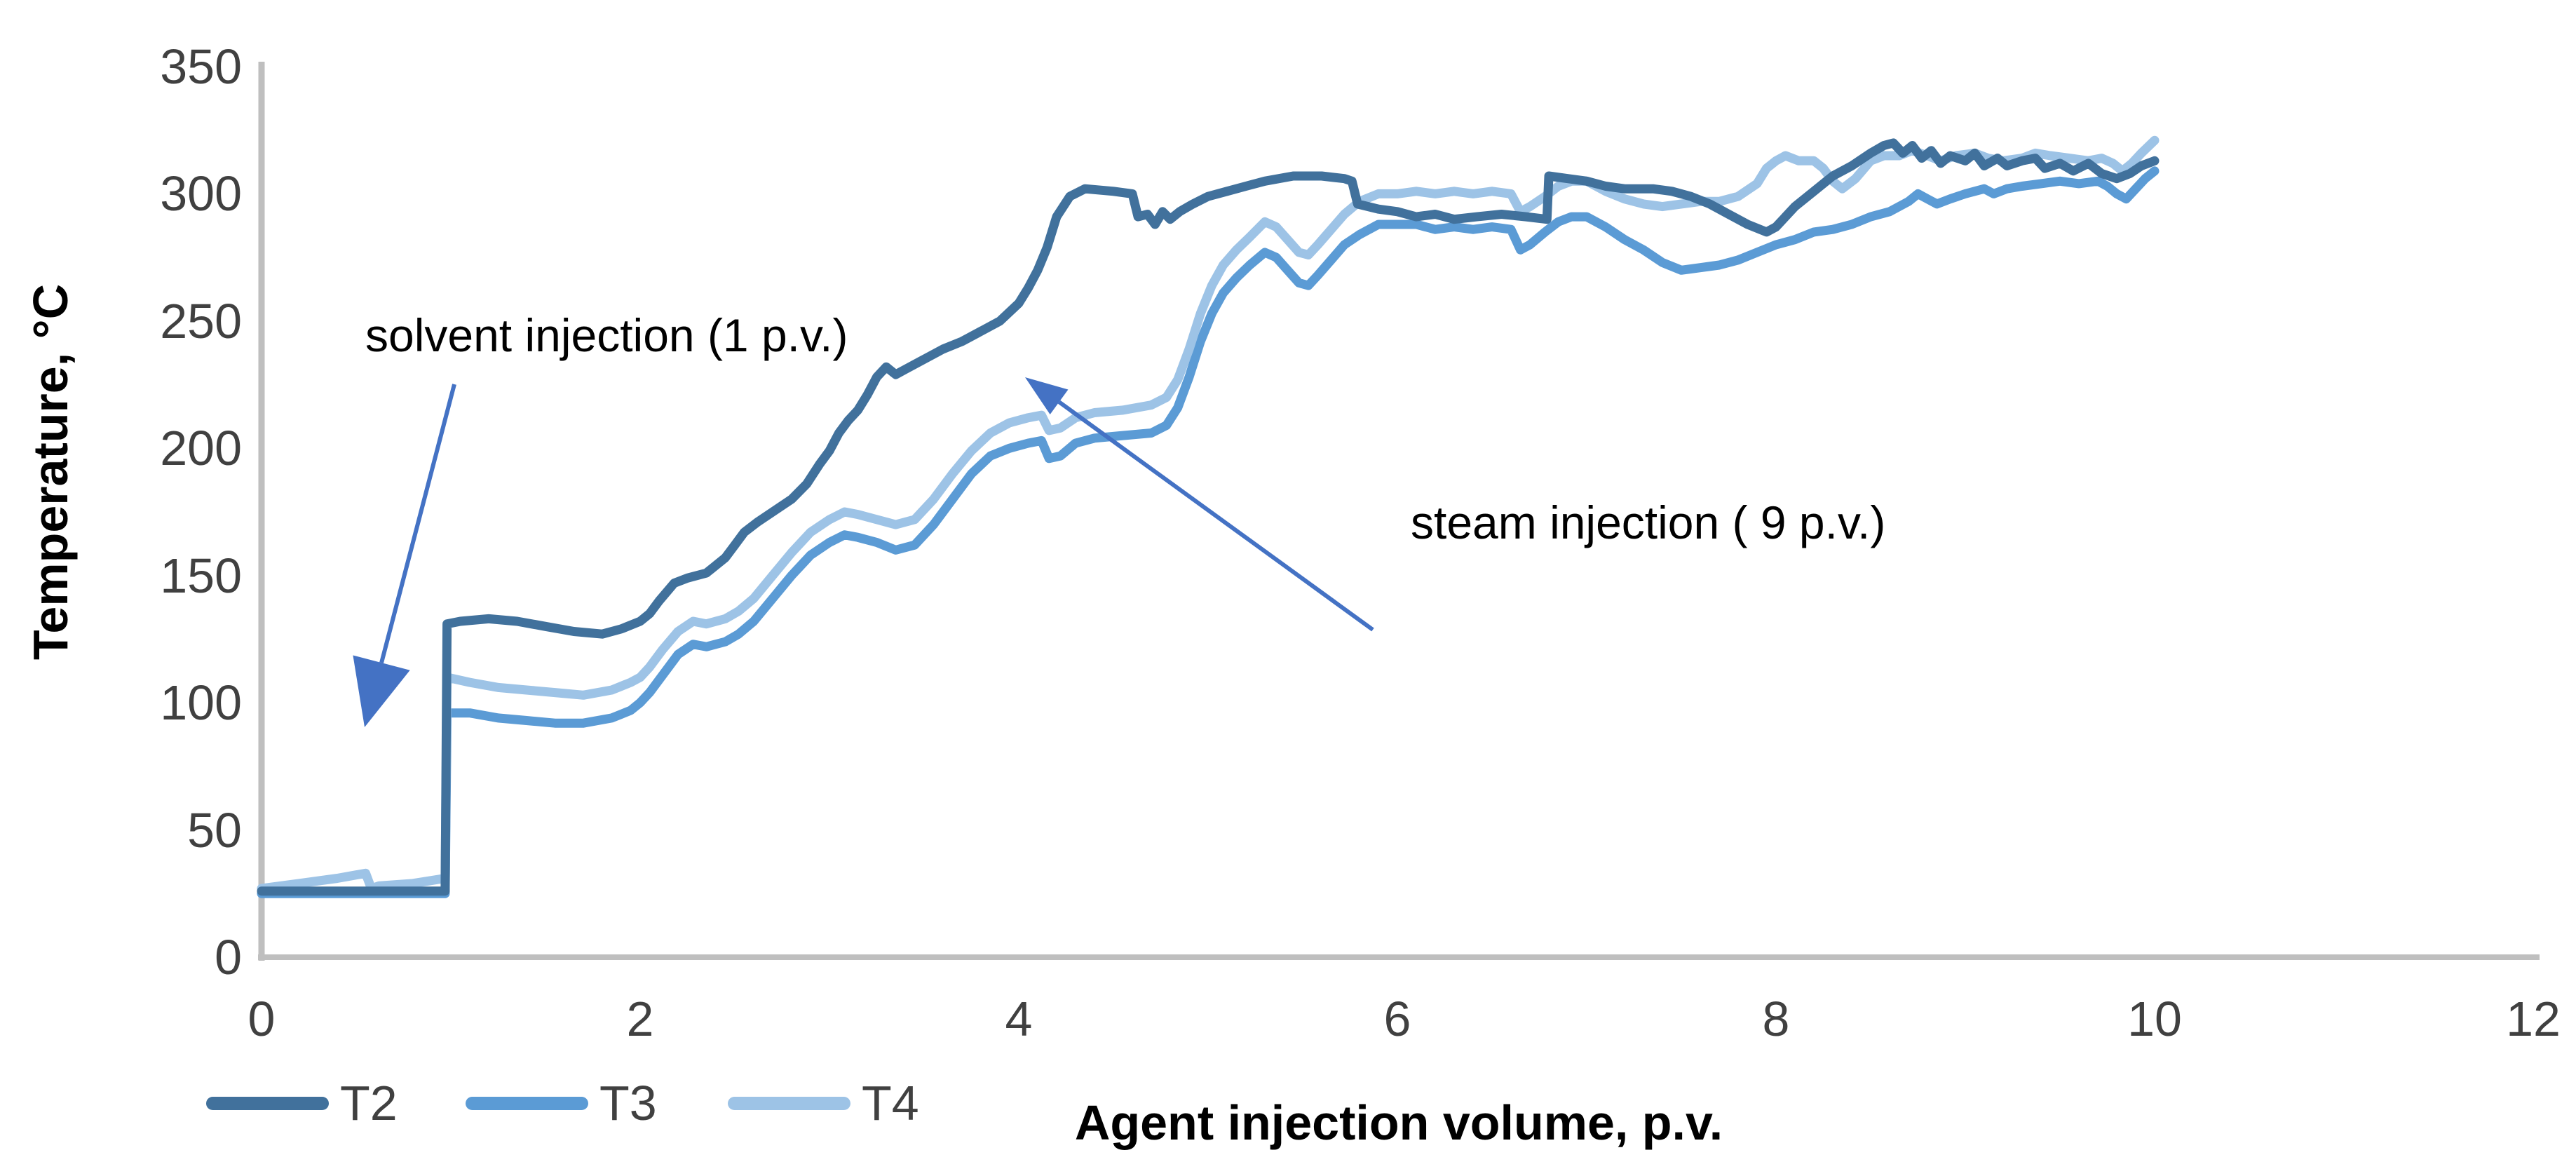  I want to click on annotation-steam-injection: steam injection ( 9 p.v.), so click(1648, 522).